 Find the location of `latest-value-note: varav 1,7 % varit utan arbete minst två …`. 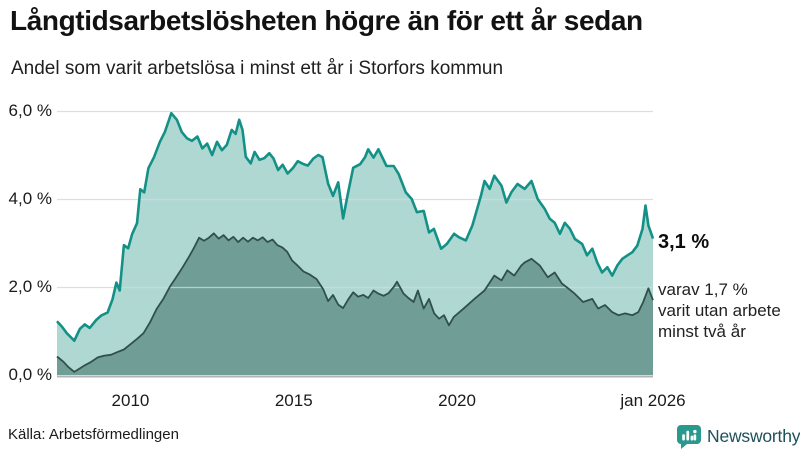

latest-value-note: varav 1,7 % varit utan arbete minst två … is located at coordinates (719, 310).